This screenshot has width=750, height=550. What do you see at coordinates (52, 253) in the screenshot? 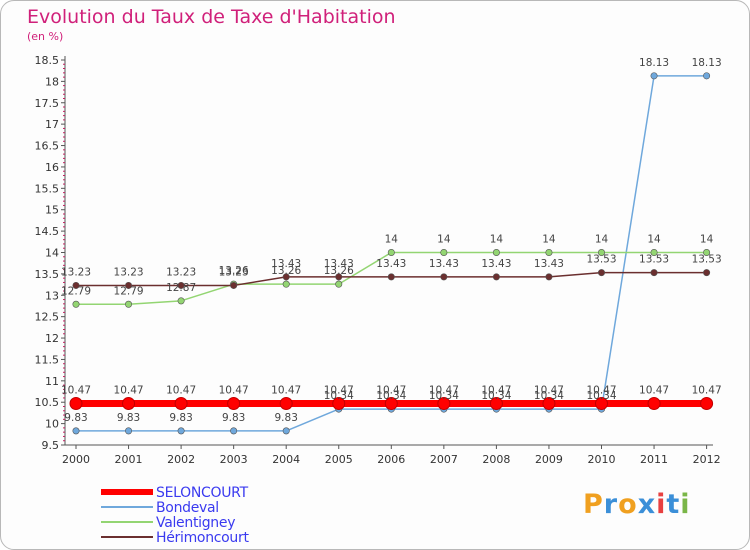
I see `y-tick-label: 14` at bounding box center [52, 253].